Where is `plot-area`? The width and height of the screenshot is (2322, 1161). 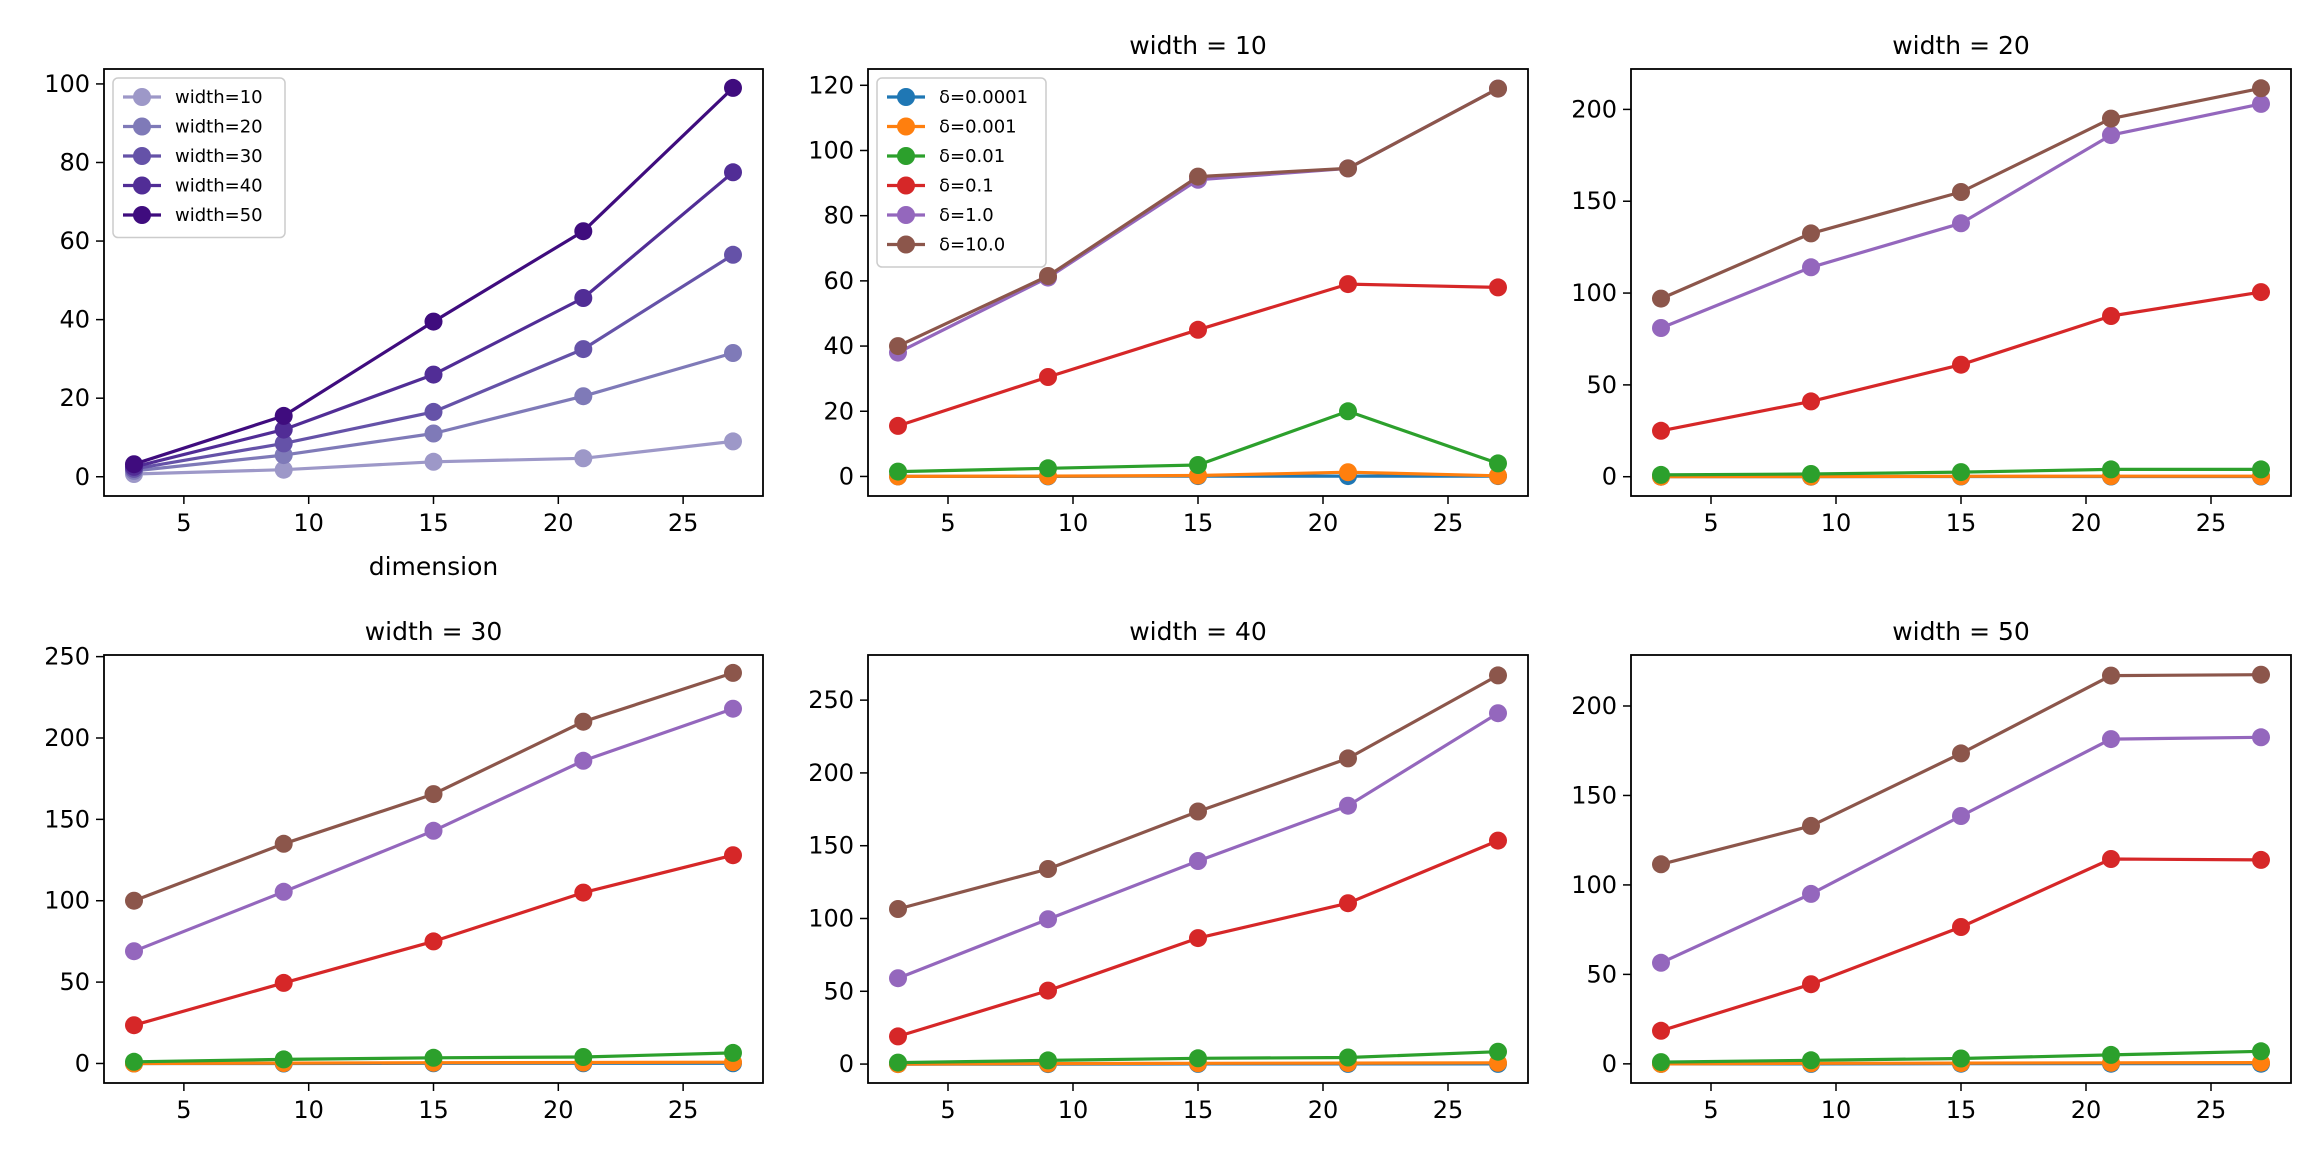
plot-area is located at coordinates (1198, 870).